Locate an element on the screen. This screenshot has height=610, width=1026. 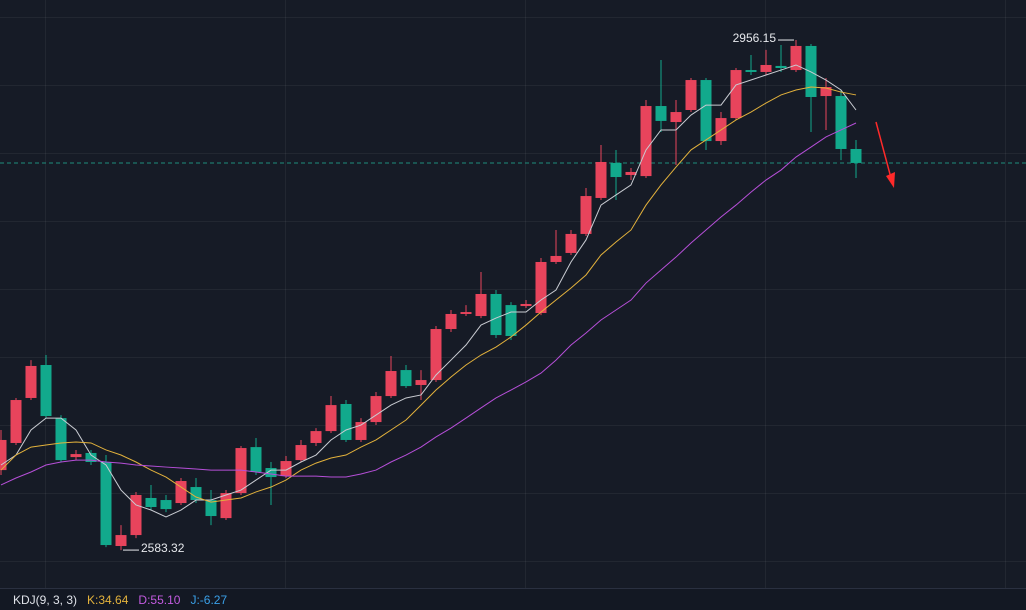
trend-arrow-head is located at coordinates (890, 180).